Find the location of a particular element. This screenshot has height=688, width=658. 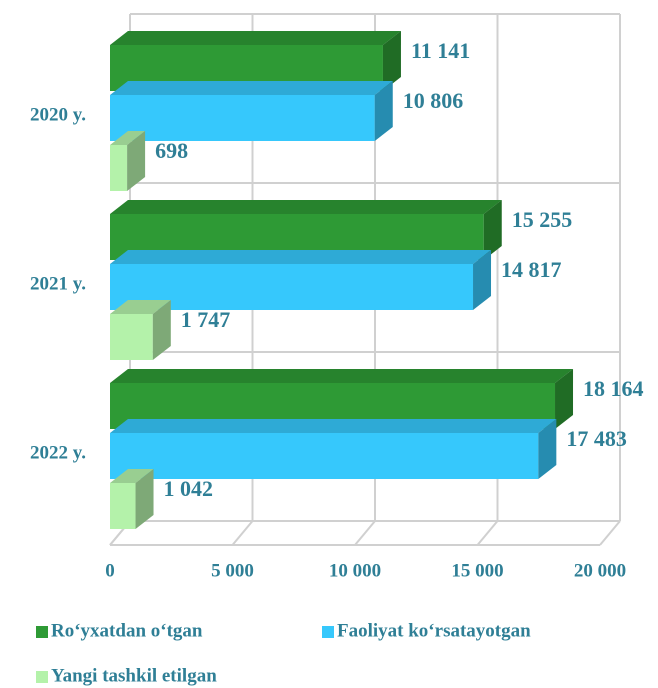

value-label: 11 141 is located at coordinates (440, 50).